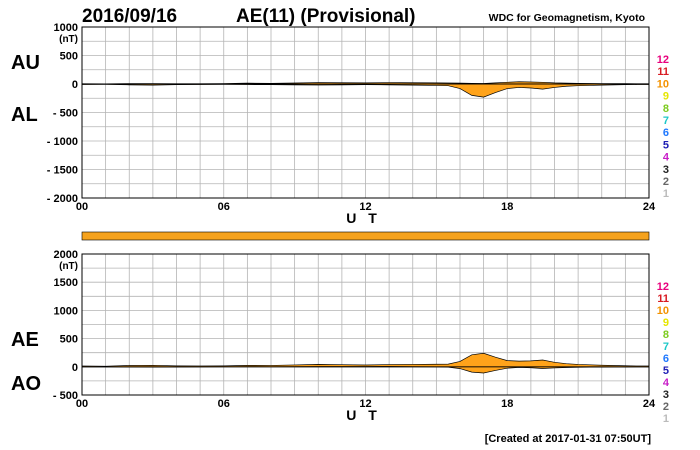 This screenshot has height=450, width=700. I want to click on y-tick-label: - 1000, so click(62, 142).